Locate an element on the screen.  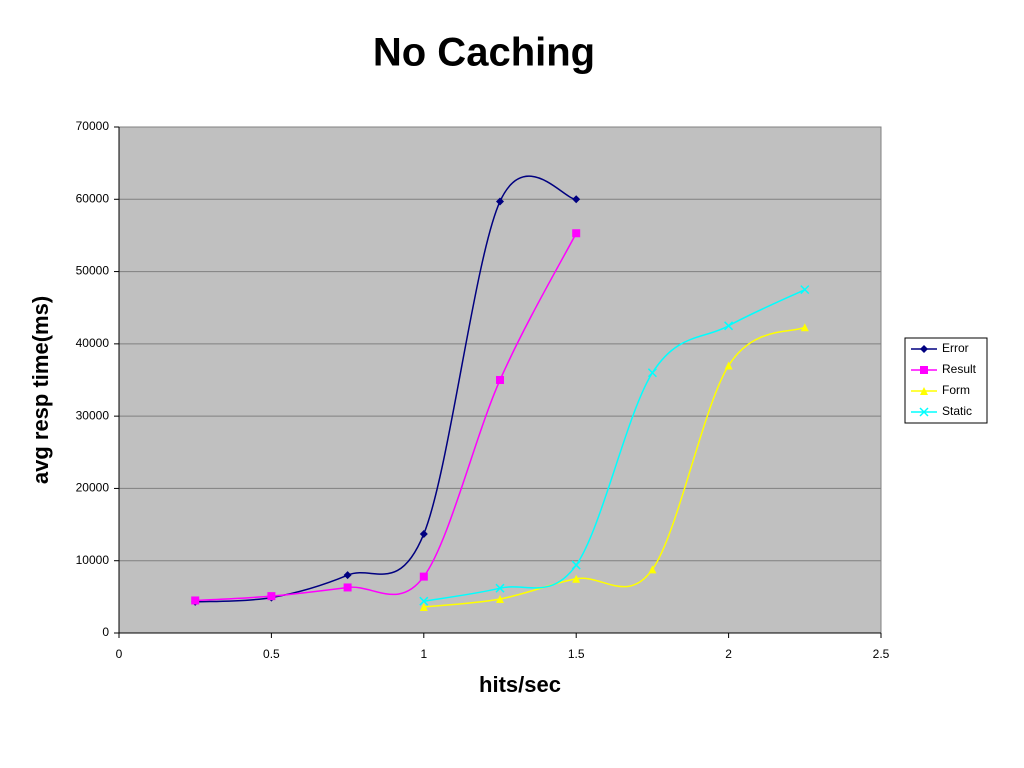
x-tick-label: 0.5 is located at coordinates (271, 654).